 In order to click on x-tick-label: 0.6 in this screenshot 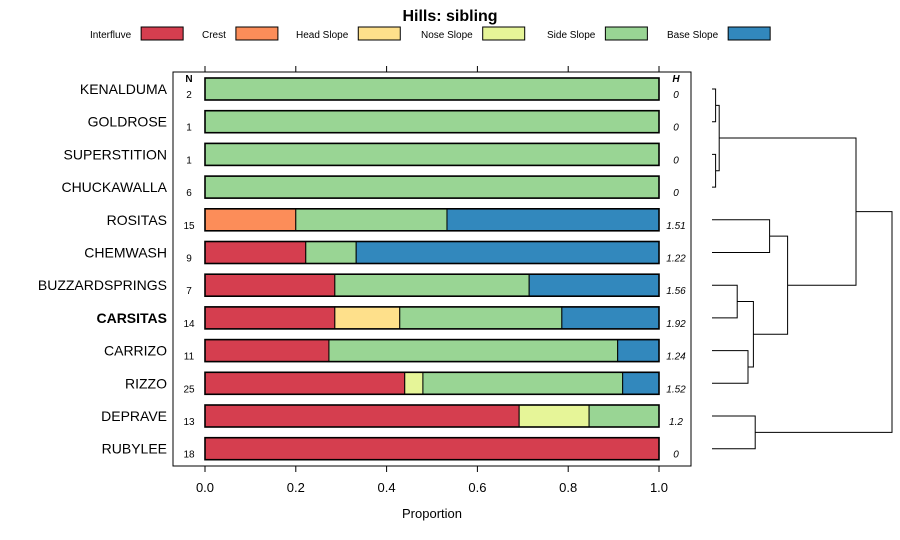, I will do `click(477, 487)`.